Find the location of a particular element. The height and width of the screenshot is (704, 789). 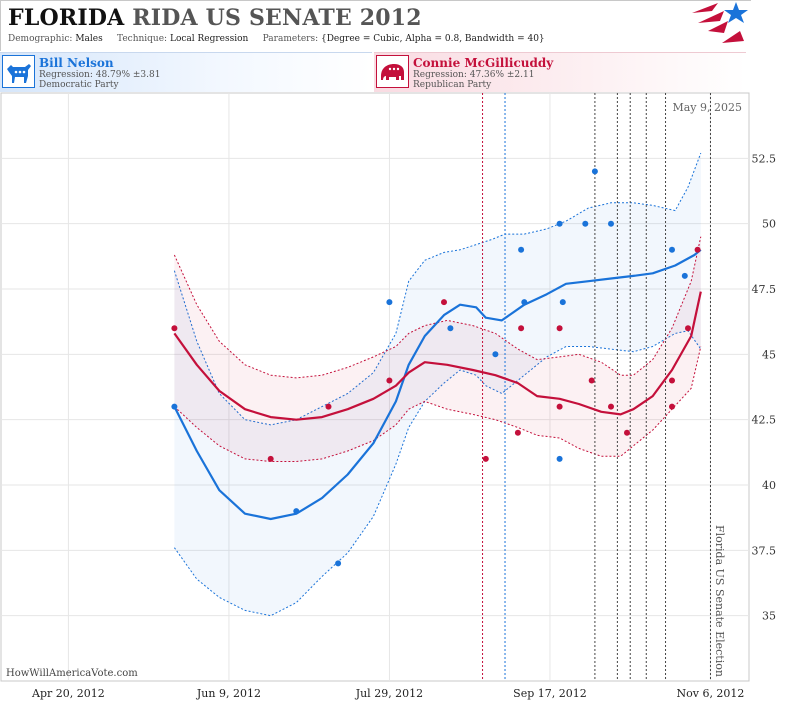

y-tick-label: 42.5 is located at coordinates (764, 420).